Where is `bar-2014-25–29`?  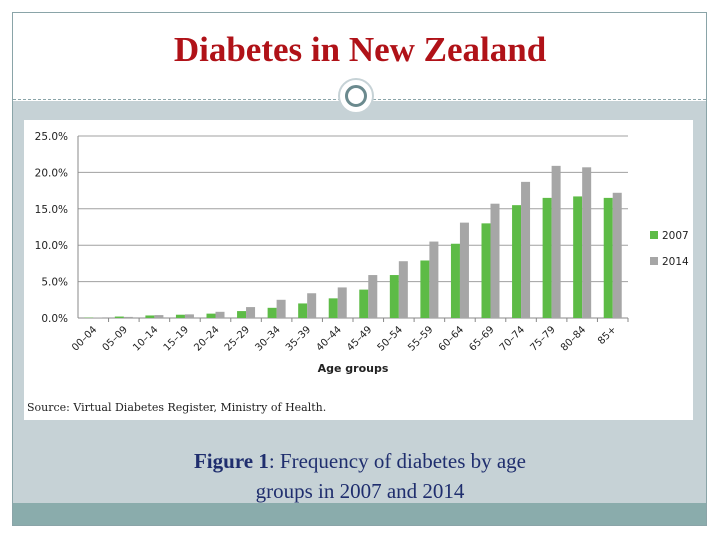 bar-2014-25–29 is located at coordinates (251, 312).